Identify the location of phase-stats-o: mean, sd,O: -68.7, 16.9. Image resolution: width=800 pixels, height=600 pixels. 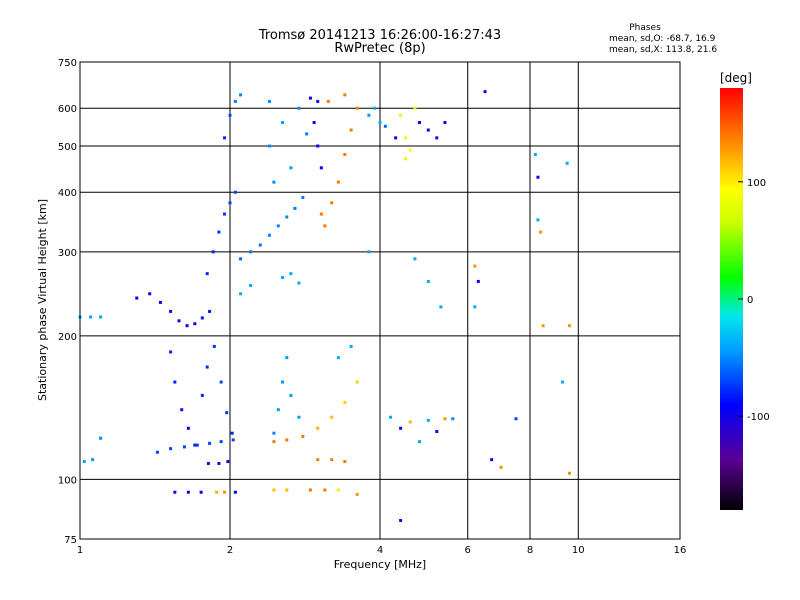
(662, 39).